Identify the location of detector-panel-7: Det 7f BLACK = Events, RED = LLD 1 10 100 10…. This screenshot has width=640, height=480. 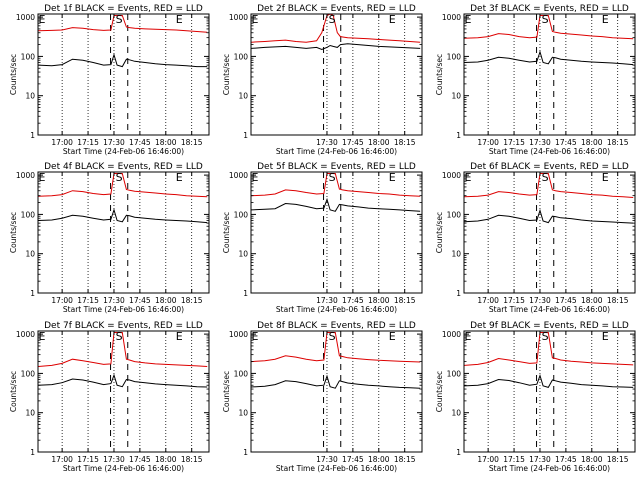
(109, 397).